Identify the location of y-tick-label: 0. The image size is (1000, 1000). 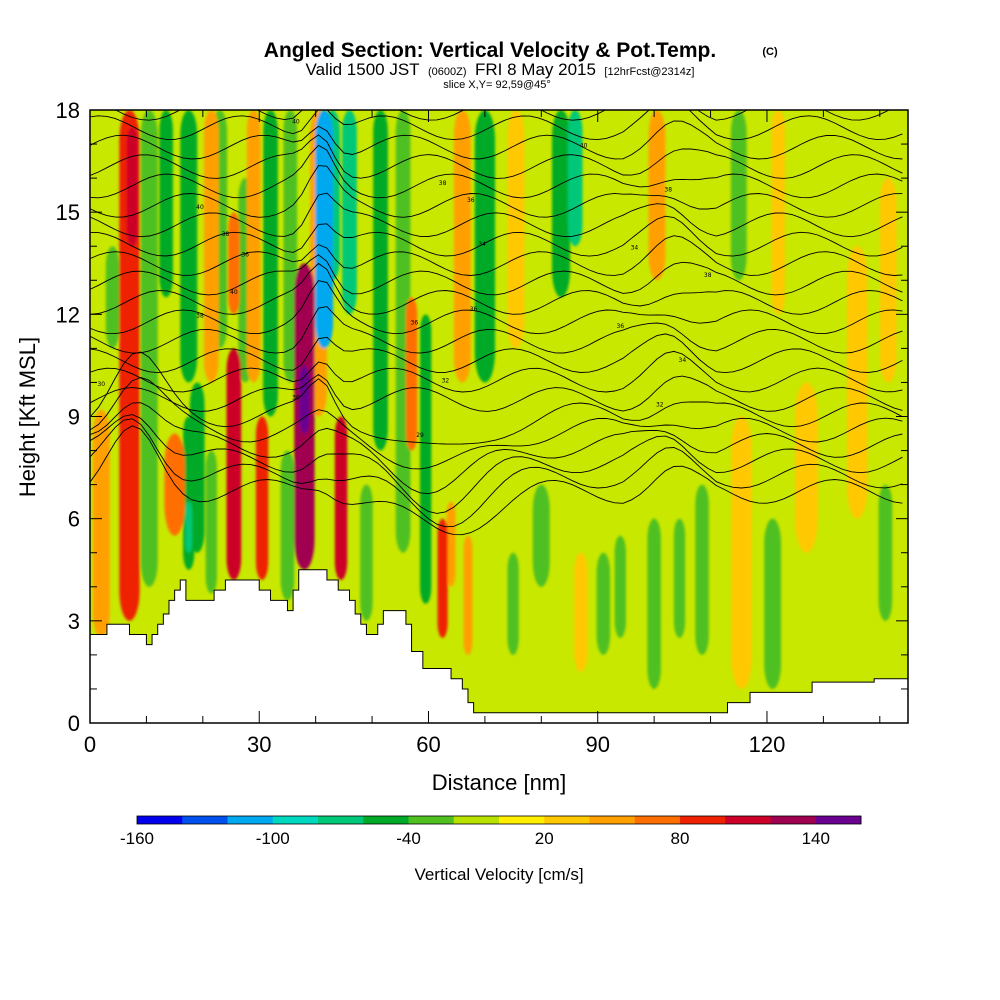
(74, 723).